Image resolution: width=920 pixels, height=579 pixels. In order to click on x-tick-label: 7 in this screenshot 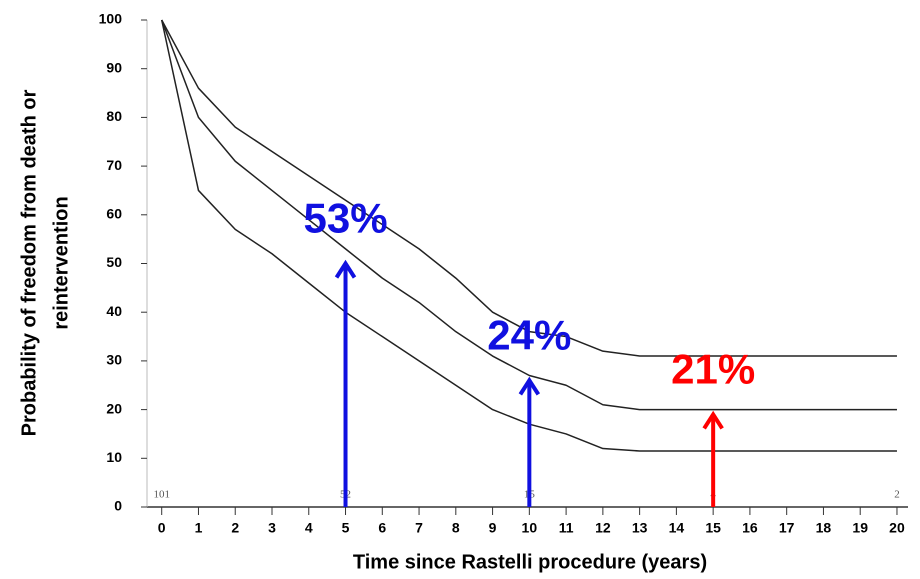, I will do `click(419, 528)`.